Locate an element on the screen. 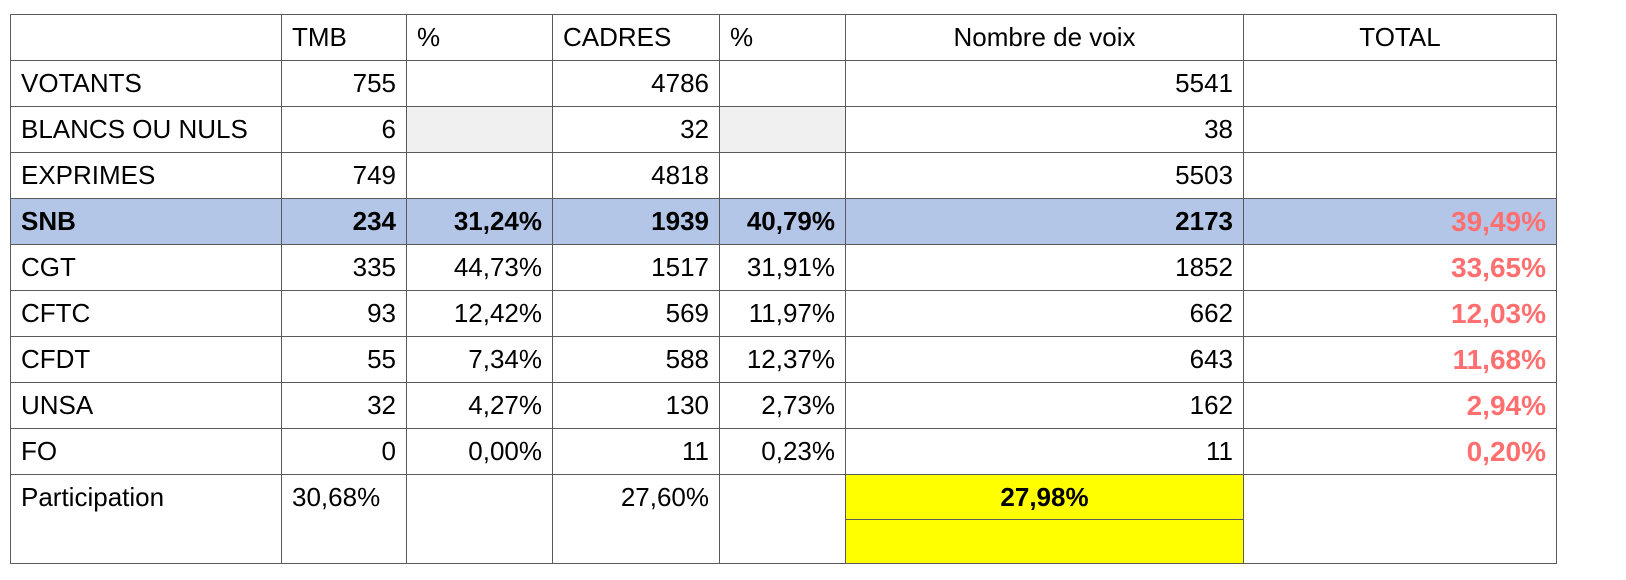 The width and height of the screenshot is (1626, 580). header-cell-voix: Nombre de voix is located at coordinates (1044, 37).